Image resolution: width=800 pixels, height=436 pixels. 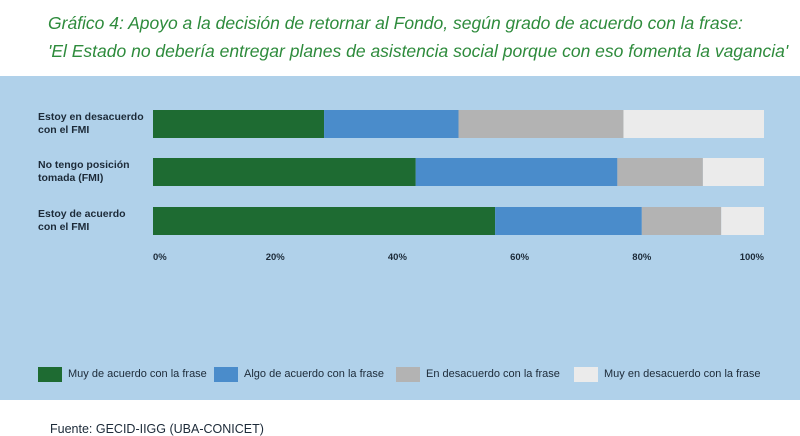 I want to click on legend-label: Muy en desacuerdo con la frase, so click(x=682, y=374).